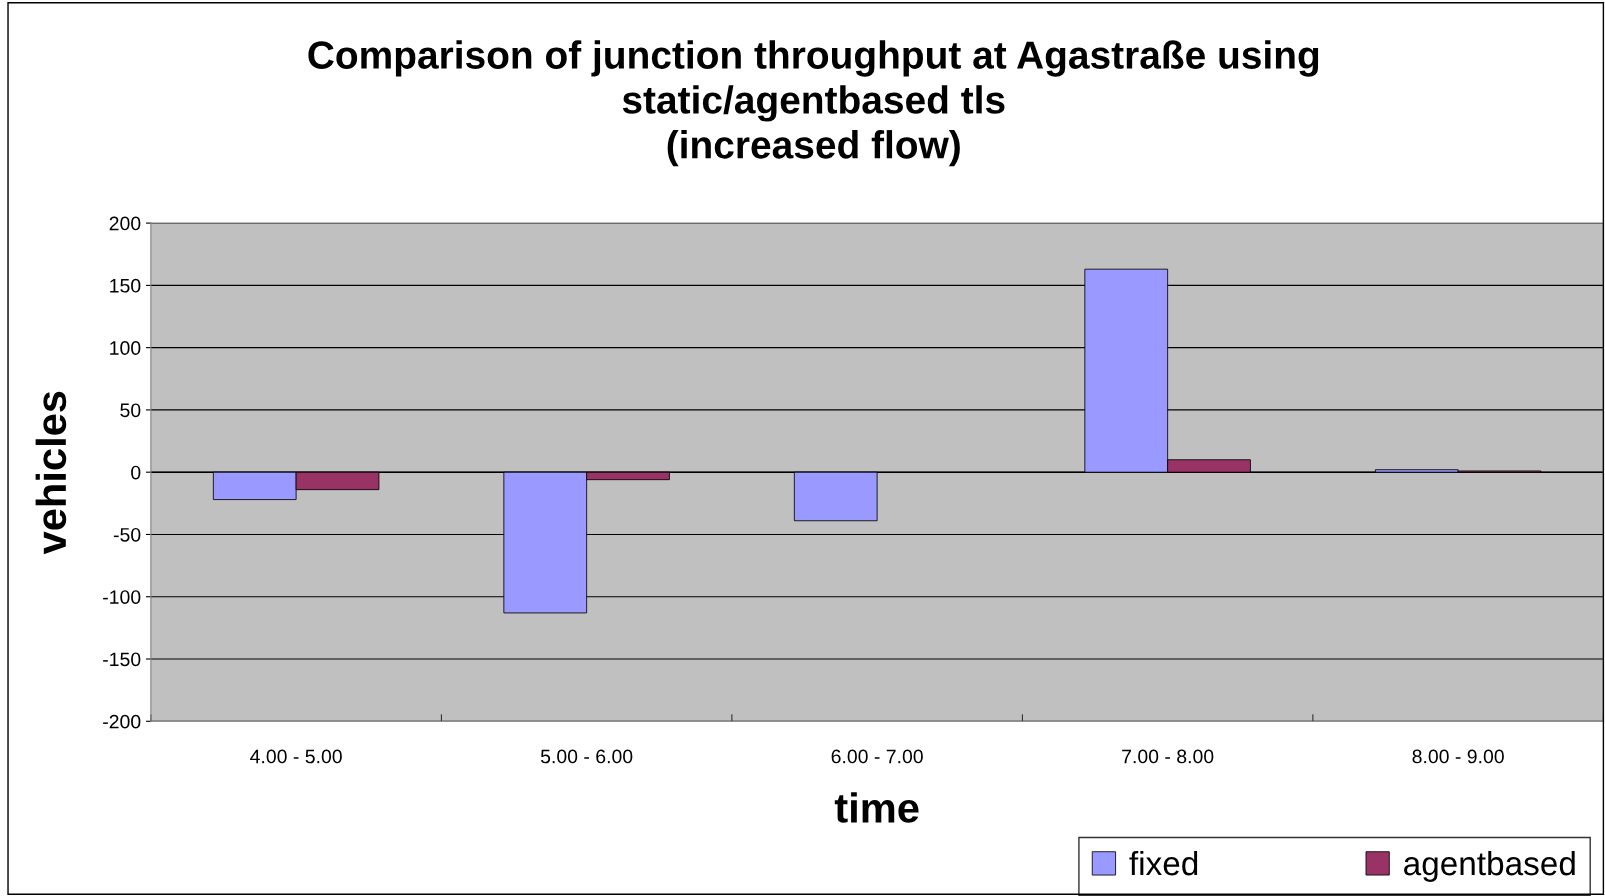 The height and width of the screenshot is (896, 1605). Describe the element at coordinates (1168, 756) in the screenshot. I see `x-tick-label: 7.00 - 8.00` at that location.